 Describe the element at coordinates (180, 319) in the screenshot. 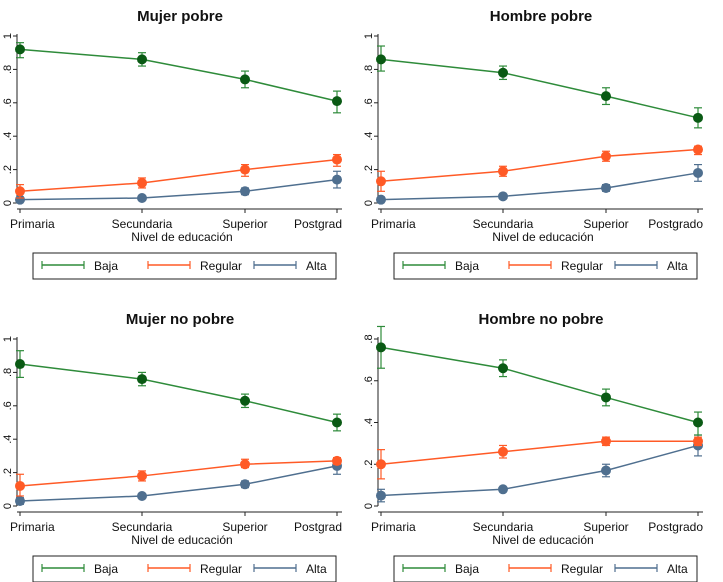

I see `panel-title: Mujer no pobre` at that location.